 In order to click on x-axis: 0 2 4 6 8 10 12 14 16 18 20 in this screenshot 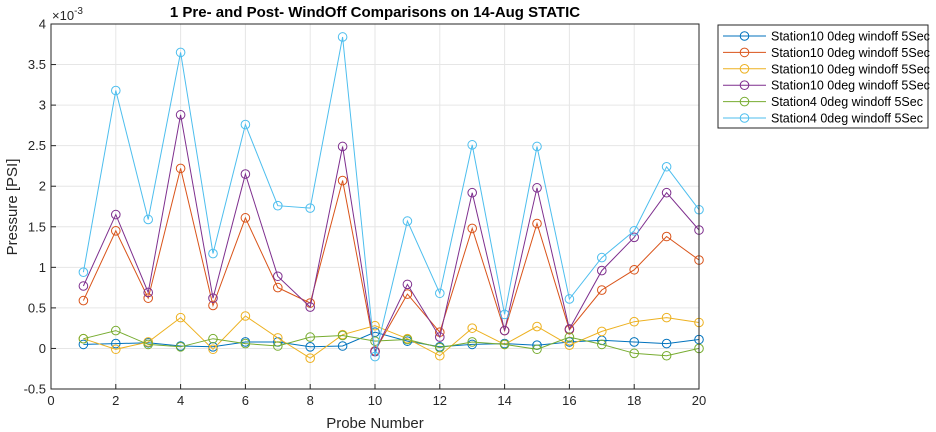, I will do `click(376, 396)`.